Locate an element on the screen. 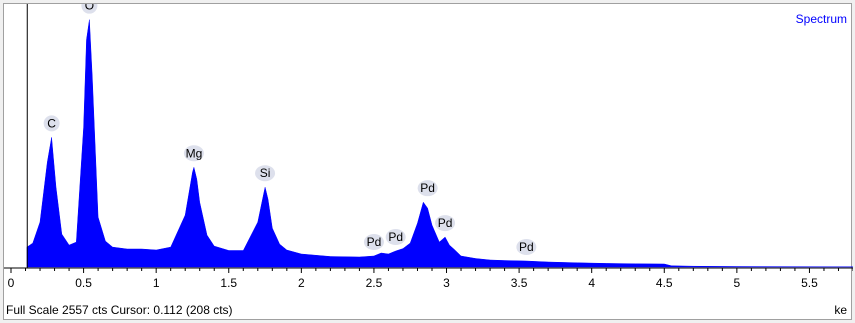  peak-label: C is located at coordinates (51, 123).